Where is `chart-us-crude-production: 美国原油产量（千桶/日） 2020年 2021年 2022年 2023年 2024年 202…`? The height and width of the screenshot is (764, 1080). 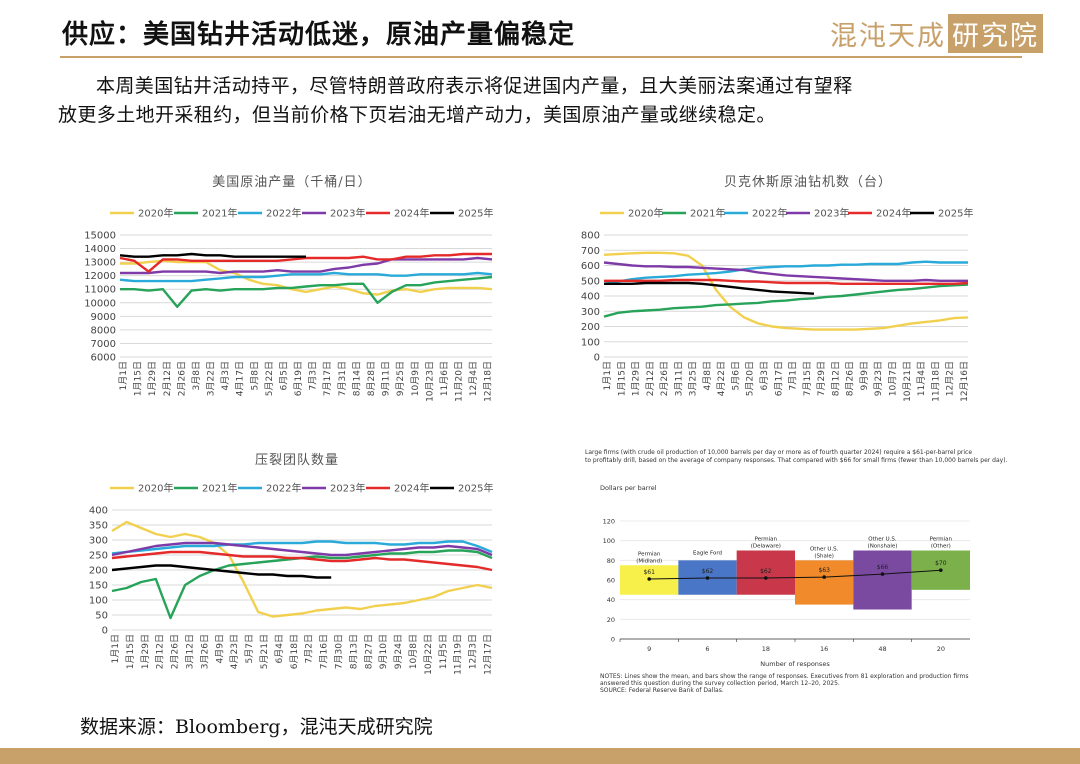 chart-us-crude-production: 美国原油产量（千桶/日） 2020年 2021年 2022年 2023年 2024年 202… is located at coordinates (292, 305).